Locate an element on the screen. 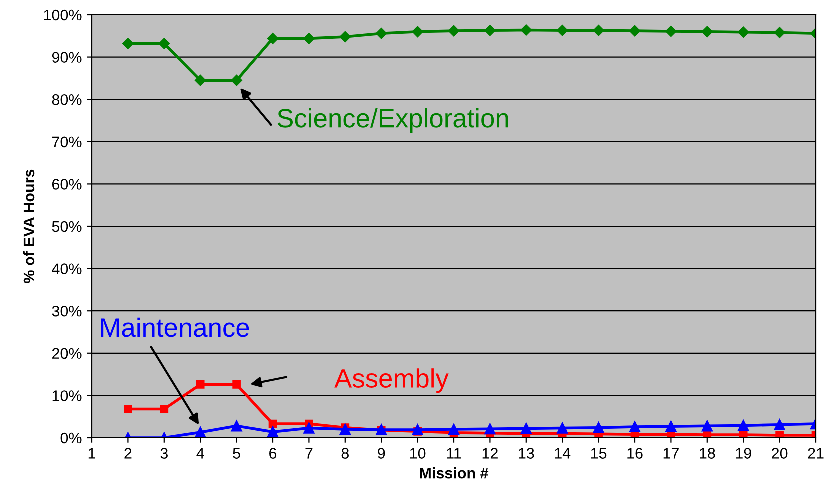  x-tick-label: 14 is located at coordinates (563, 453).